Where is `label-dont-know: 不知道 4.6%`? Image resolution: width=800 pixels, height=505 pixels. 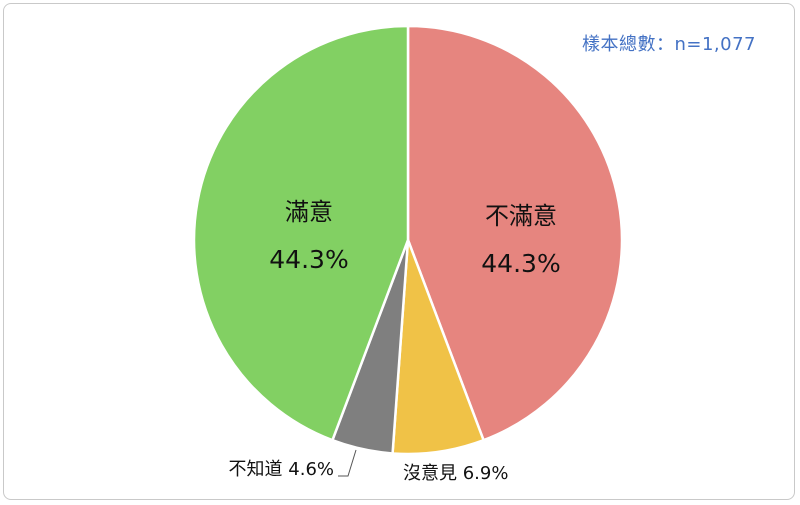 label-dont-know: 不知道 4.6% is located at coordinates (281, 469).